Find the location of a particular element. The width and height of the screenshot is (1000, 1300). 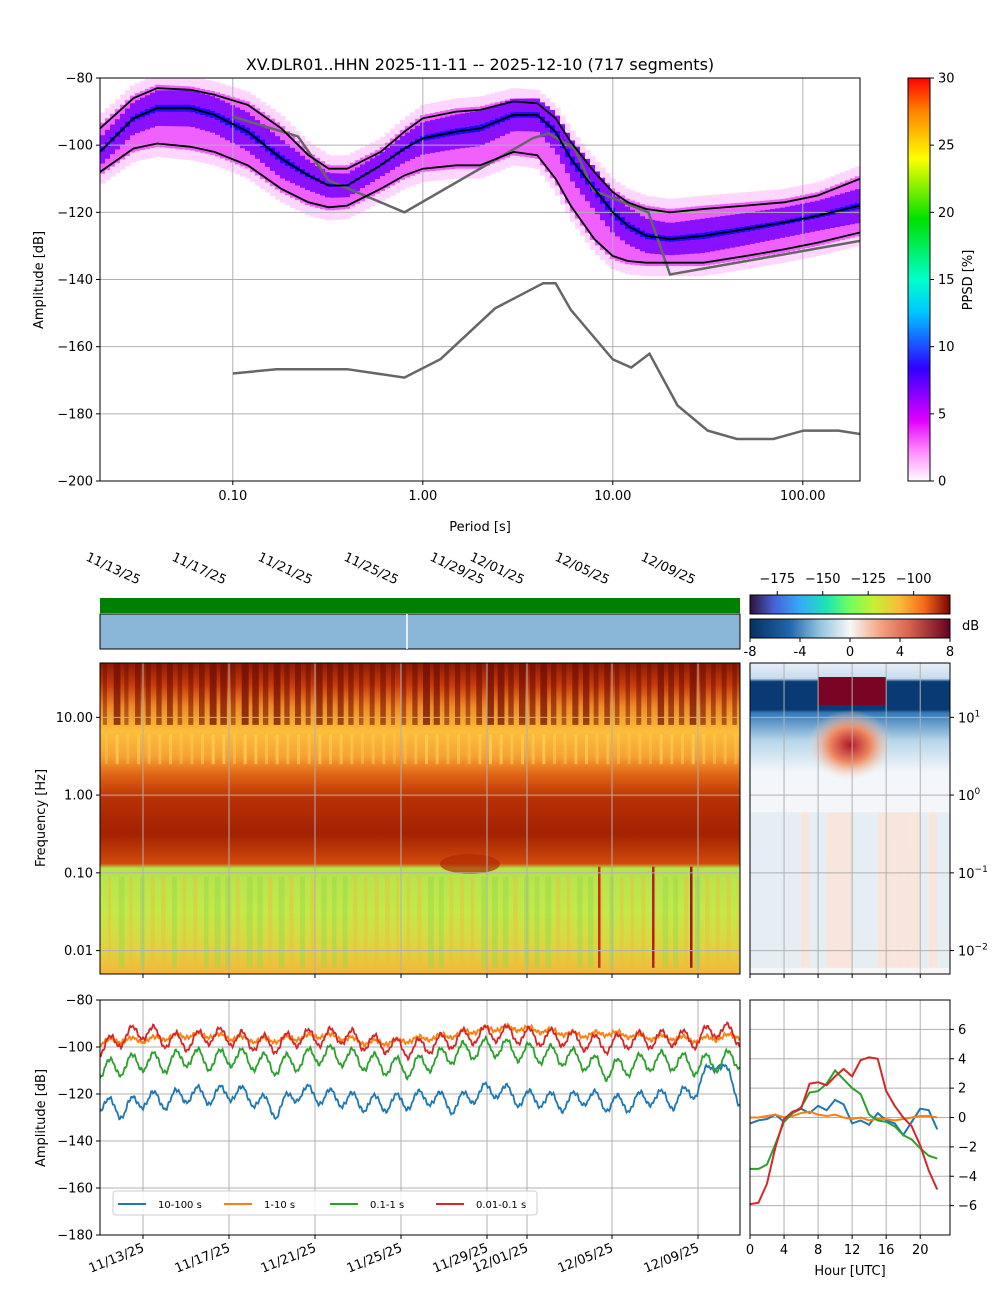

timeseries-frame is located at coordinates (420, 1117).